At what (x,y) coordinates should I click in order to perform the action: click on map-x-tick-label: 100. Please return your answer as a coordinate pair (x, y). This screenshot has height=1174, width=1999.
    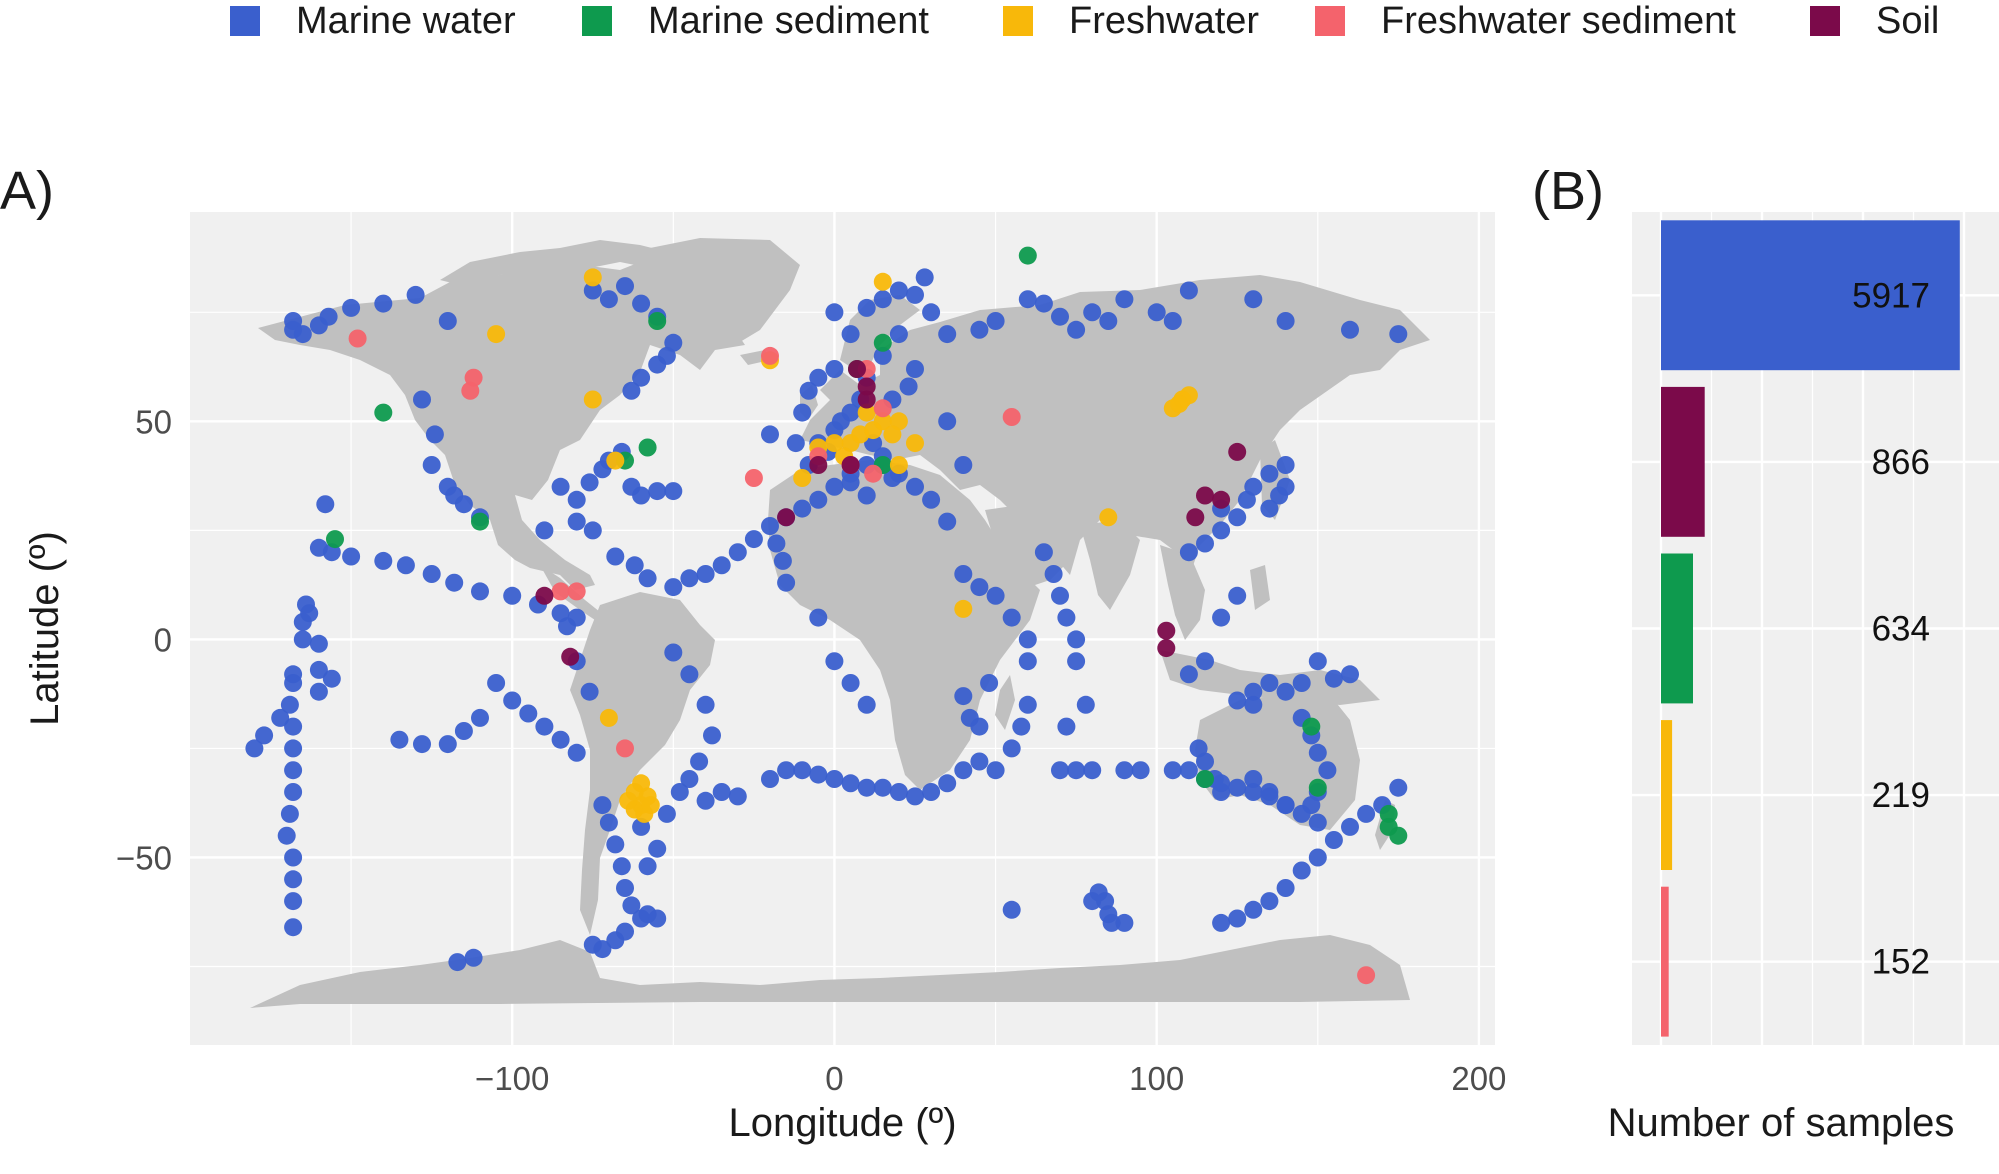
    Looking at the image, I should click on (1156, 1078).